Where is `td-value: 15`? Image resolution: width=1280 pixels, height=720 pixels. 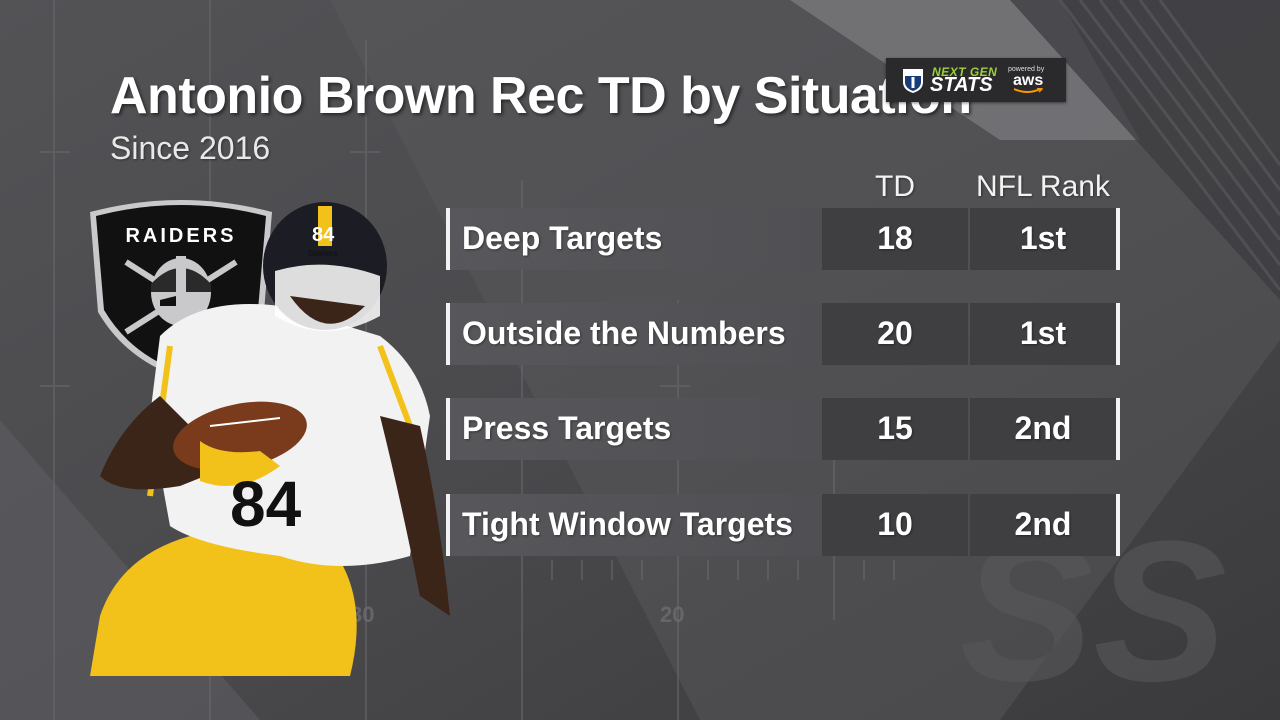
td-value: 15 is located at coordinates (895, 428).